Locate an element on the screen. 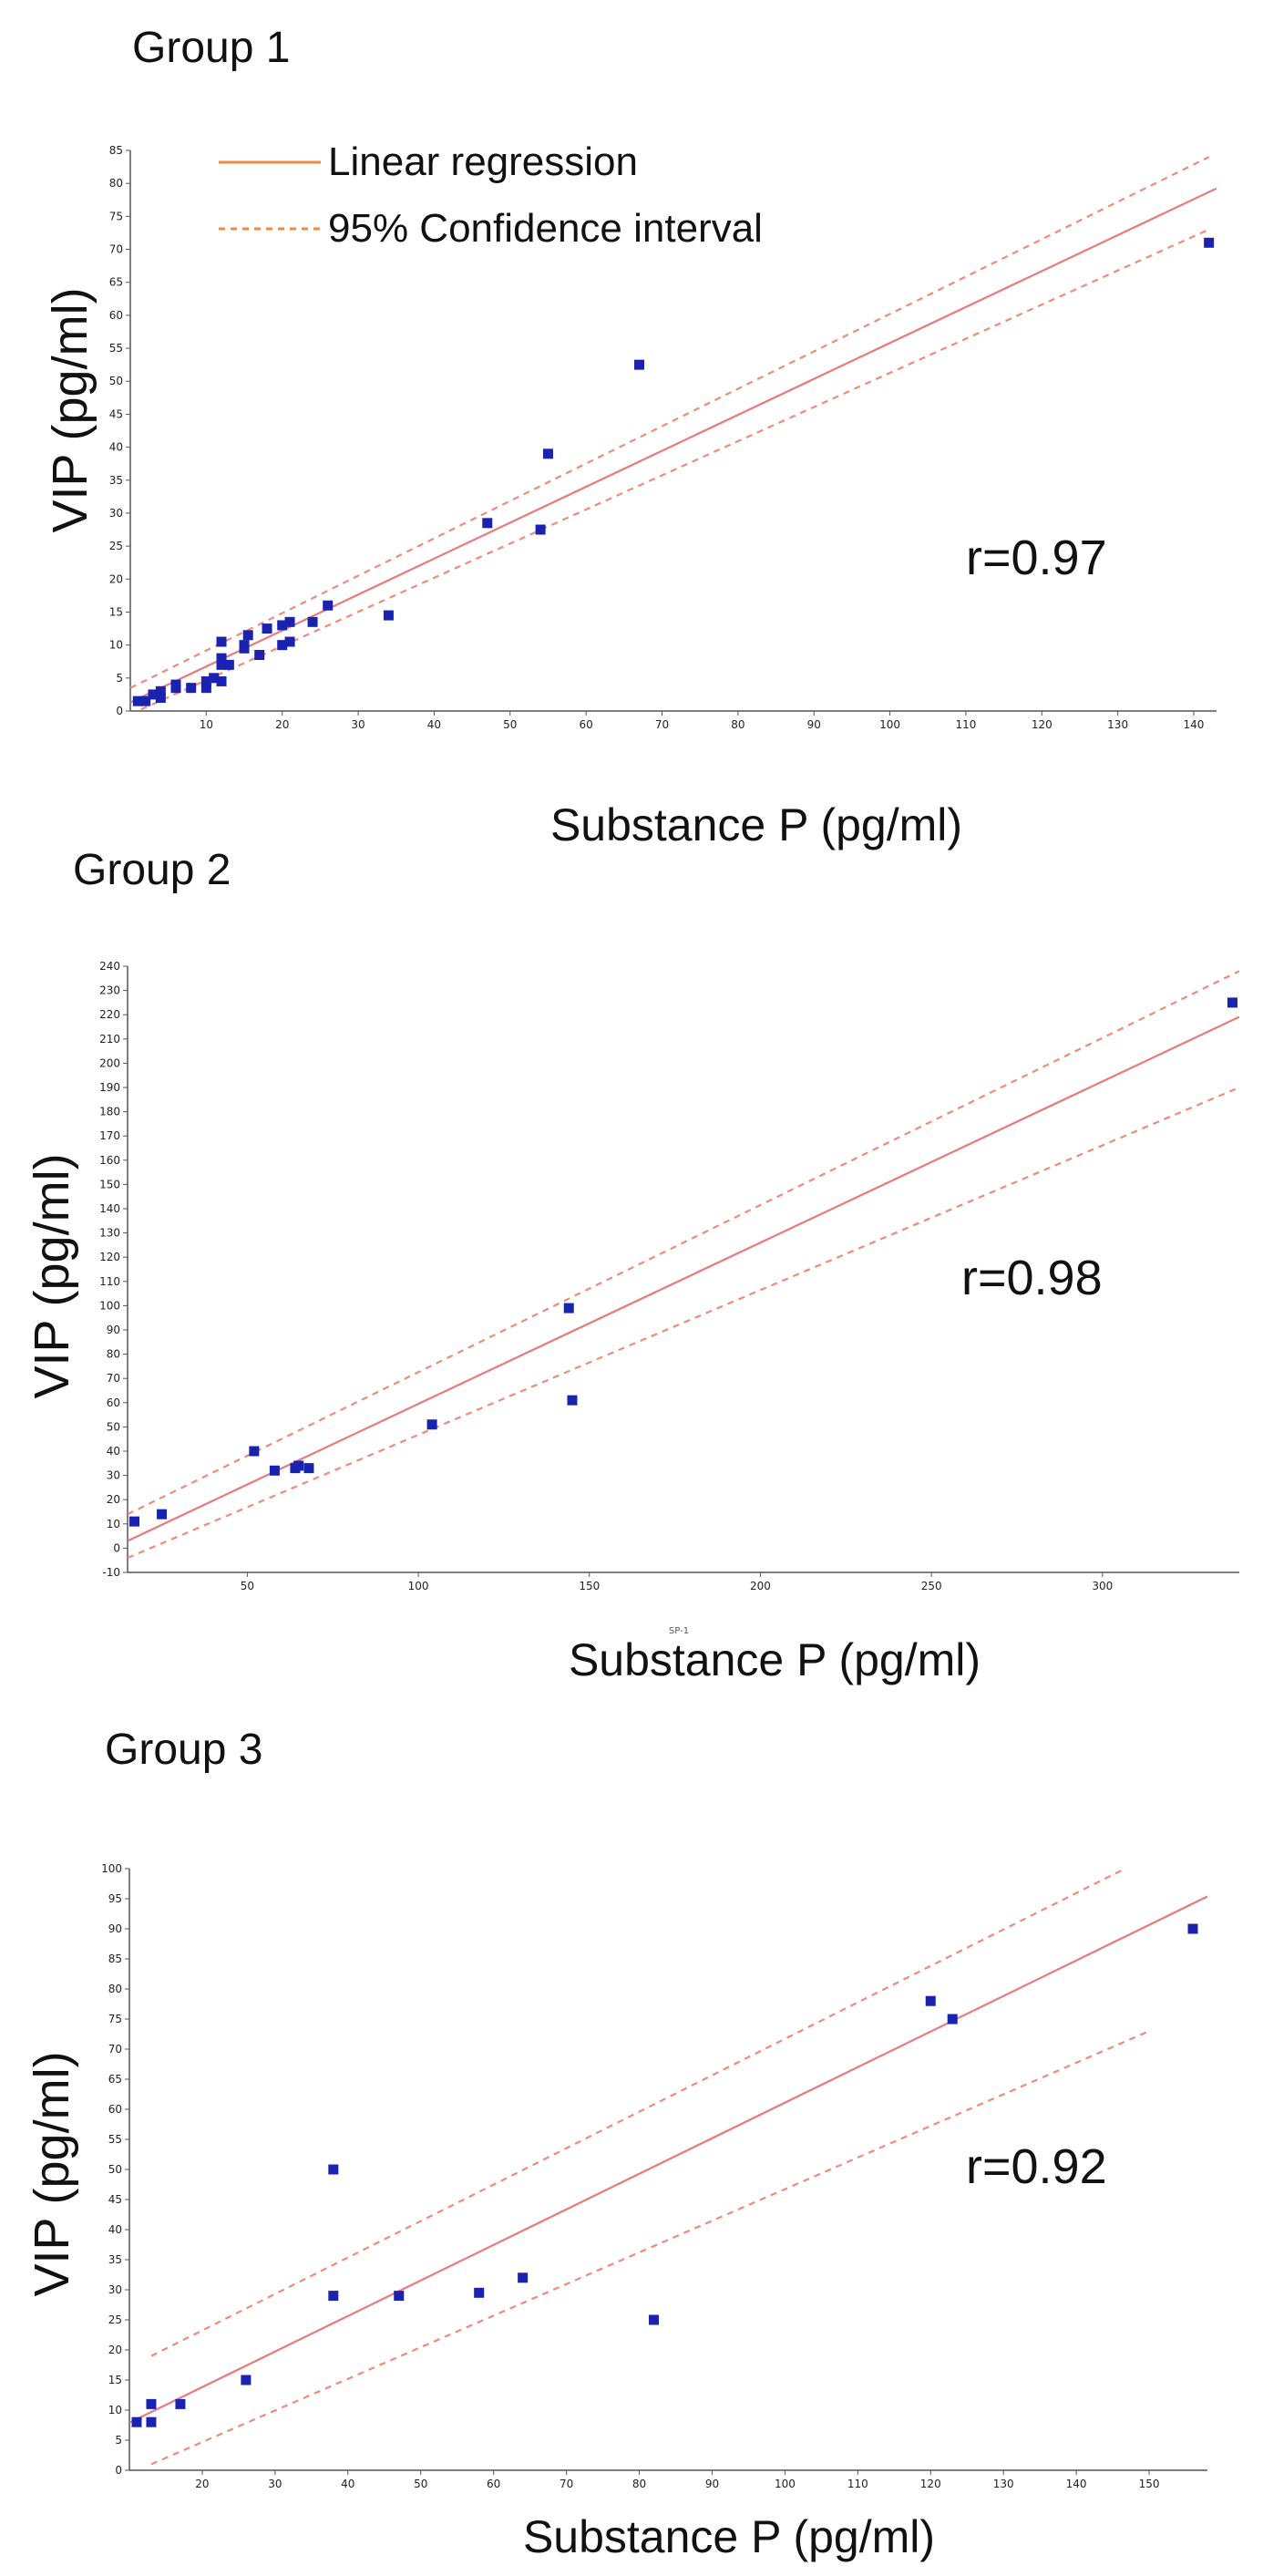 The image size is (1263, 2576). x-tick-label: 80 is located at coordinates (737, 724).